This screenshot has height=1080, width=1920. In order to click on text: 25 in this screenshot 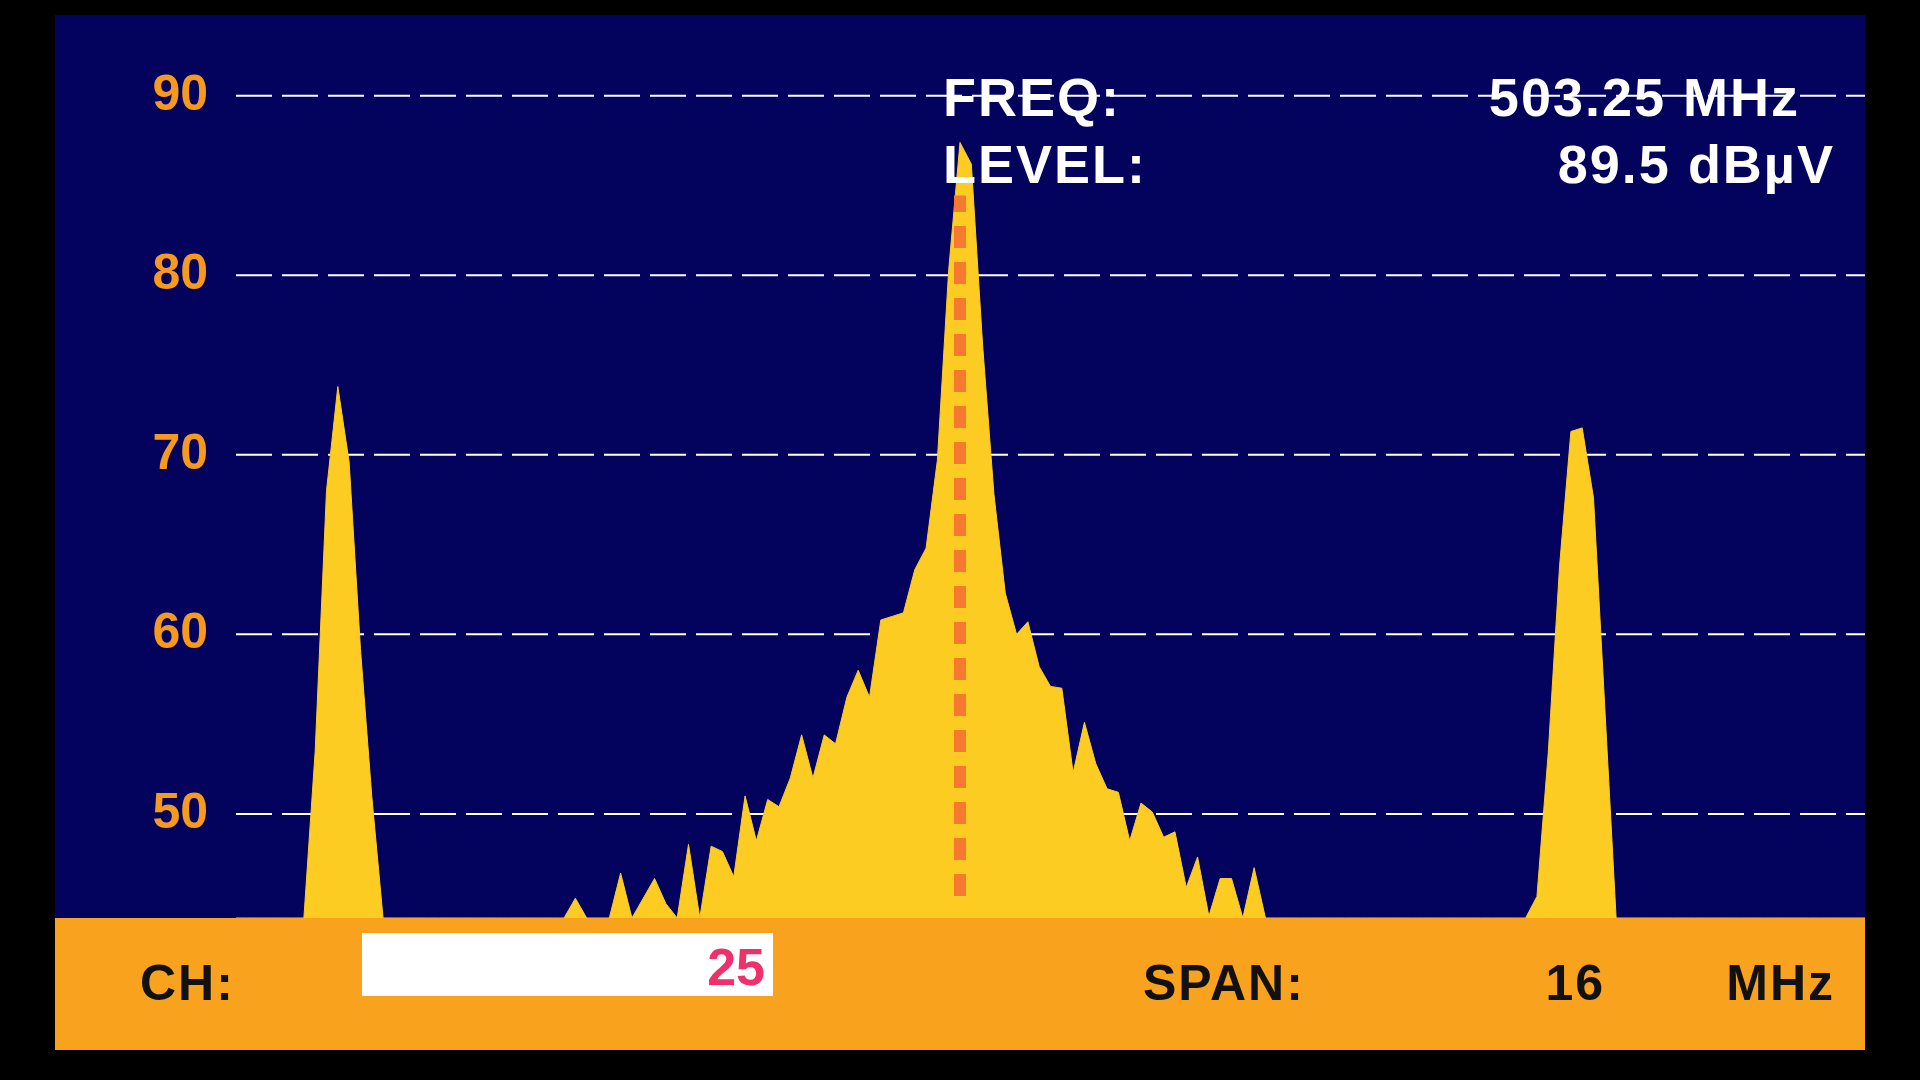, I will do `click(736, 967)`.